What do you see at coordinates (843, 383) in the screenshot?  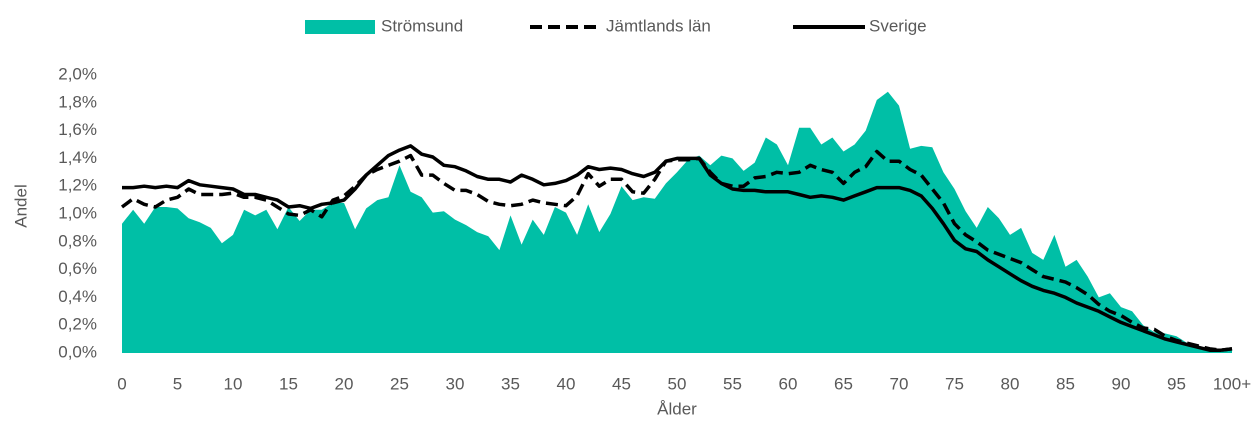 I see `x-tick-label: 65` at bounding box center [843, 383].